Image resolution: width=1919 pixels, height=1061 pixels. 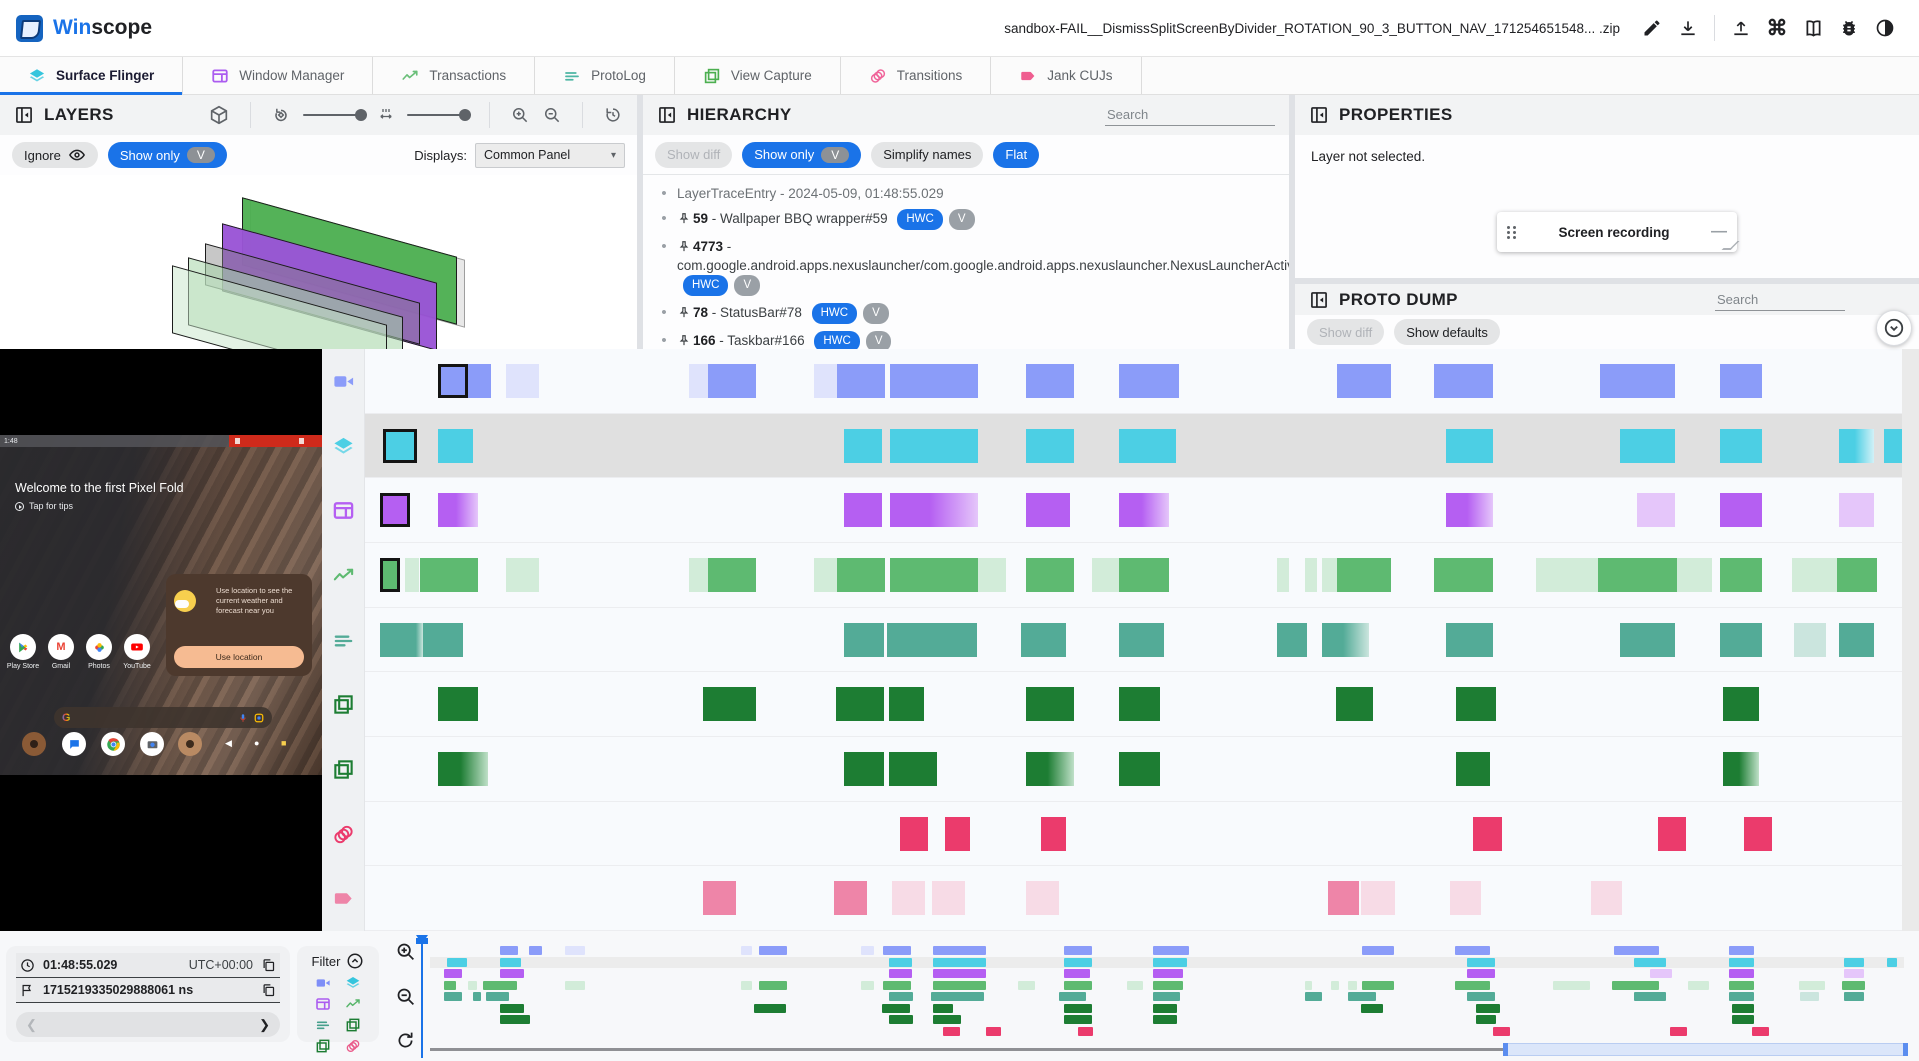 I want to click on video-icon, so click(x=343, y=381).